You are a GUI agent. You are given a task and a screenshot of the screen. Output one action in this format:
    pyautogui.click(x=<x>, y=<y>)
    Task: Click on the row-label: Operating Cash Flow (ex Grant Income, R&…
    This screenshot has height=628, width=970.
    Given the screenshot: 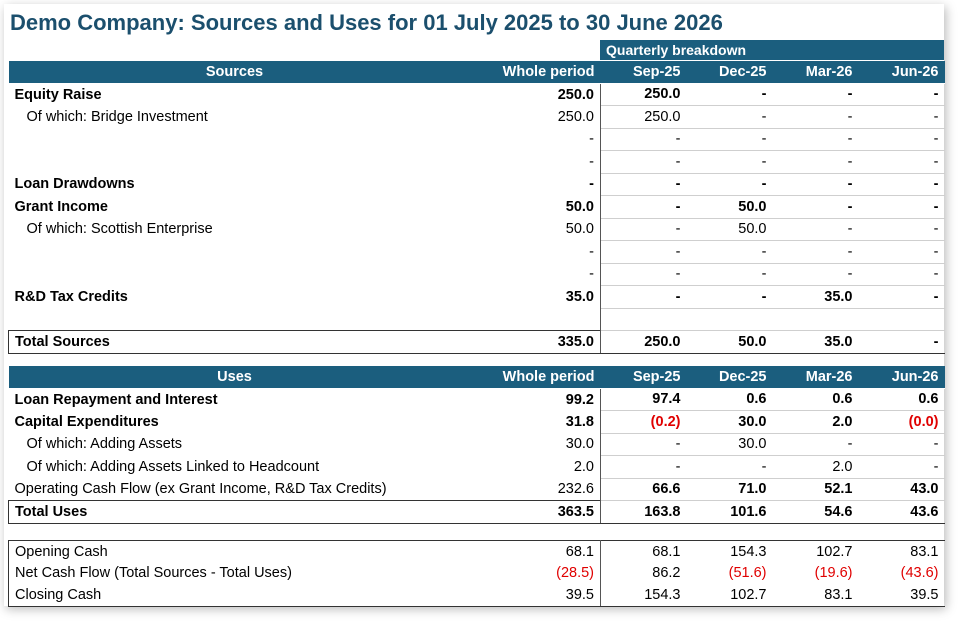 What is the action you would take?
    pyautogui.click(x=200, y=489)
    